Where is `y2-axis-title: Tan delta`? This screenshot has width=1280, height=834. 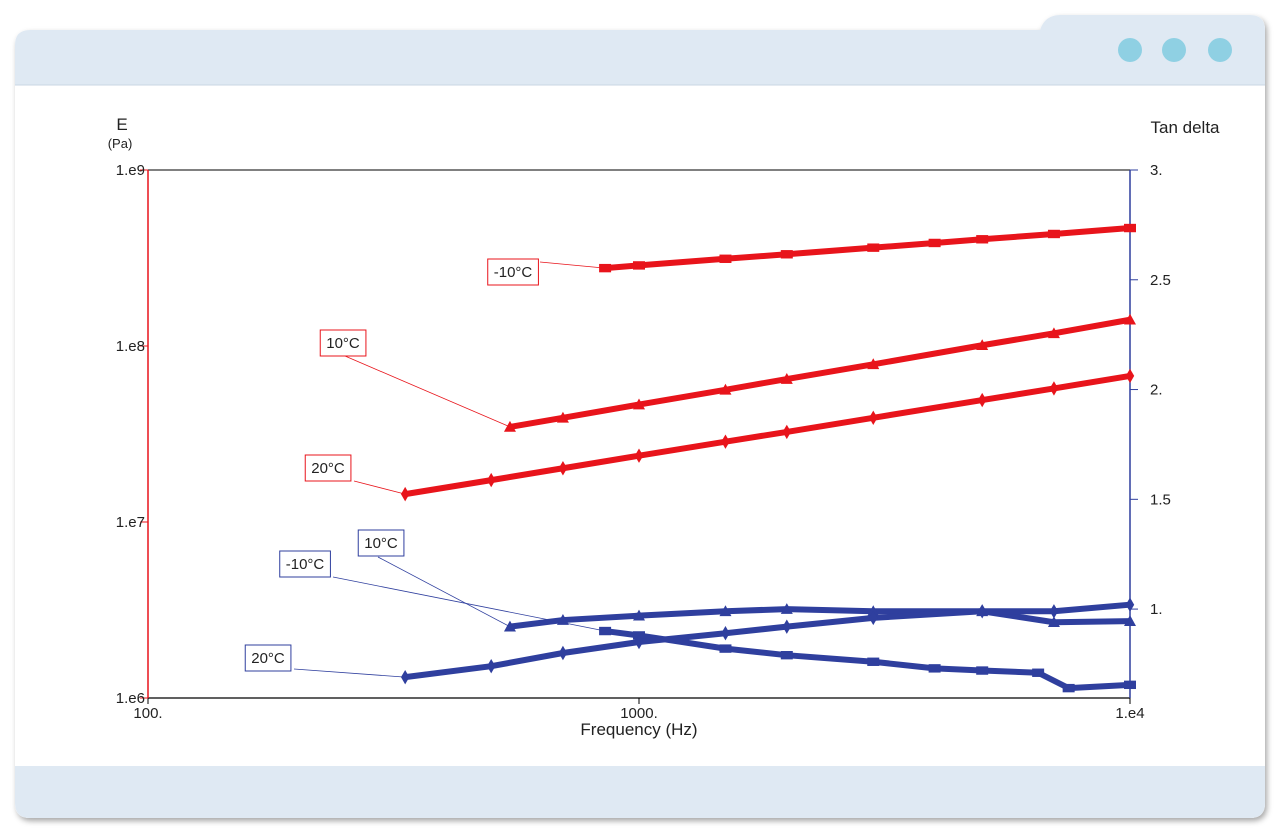 y2-axis-title: Tan delta is located at coordinates (1186, 127).